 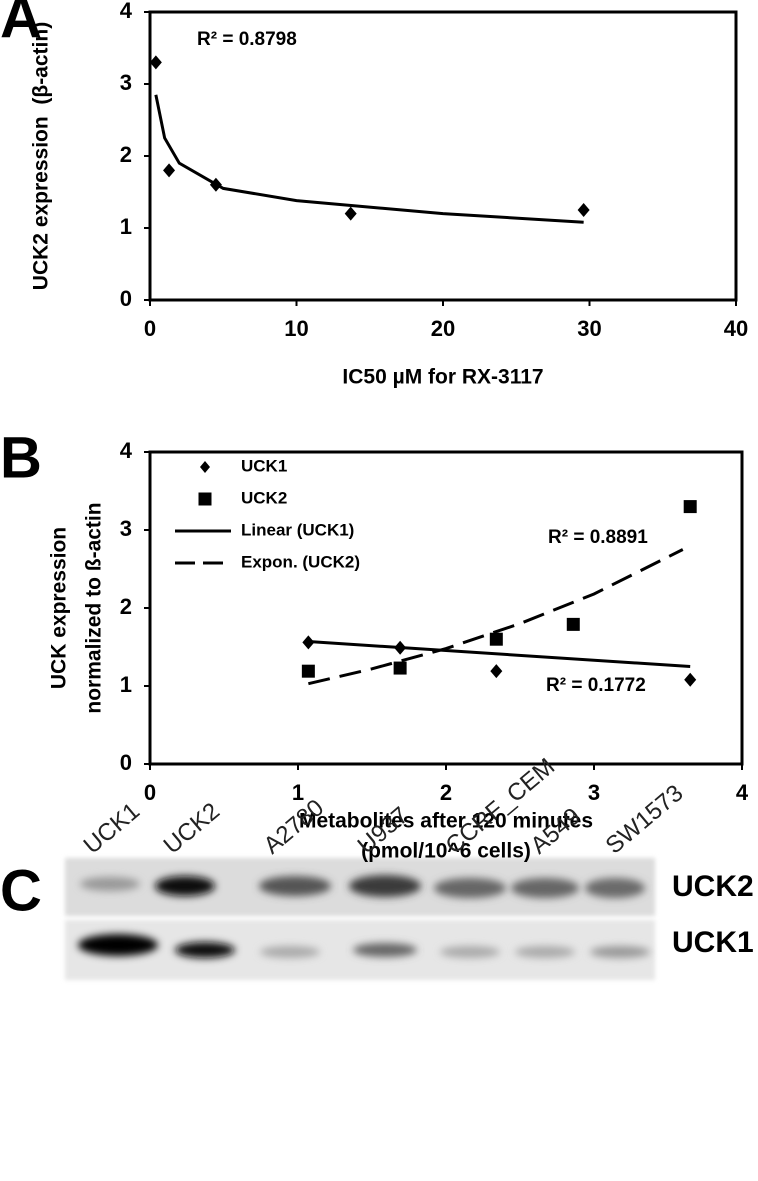 I want to click on panel-label: B, so click(x=21, y=457).